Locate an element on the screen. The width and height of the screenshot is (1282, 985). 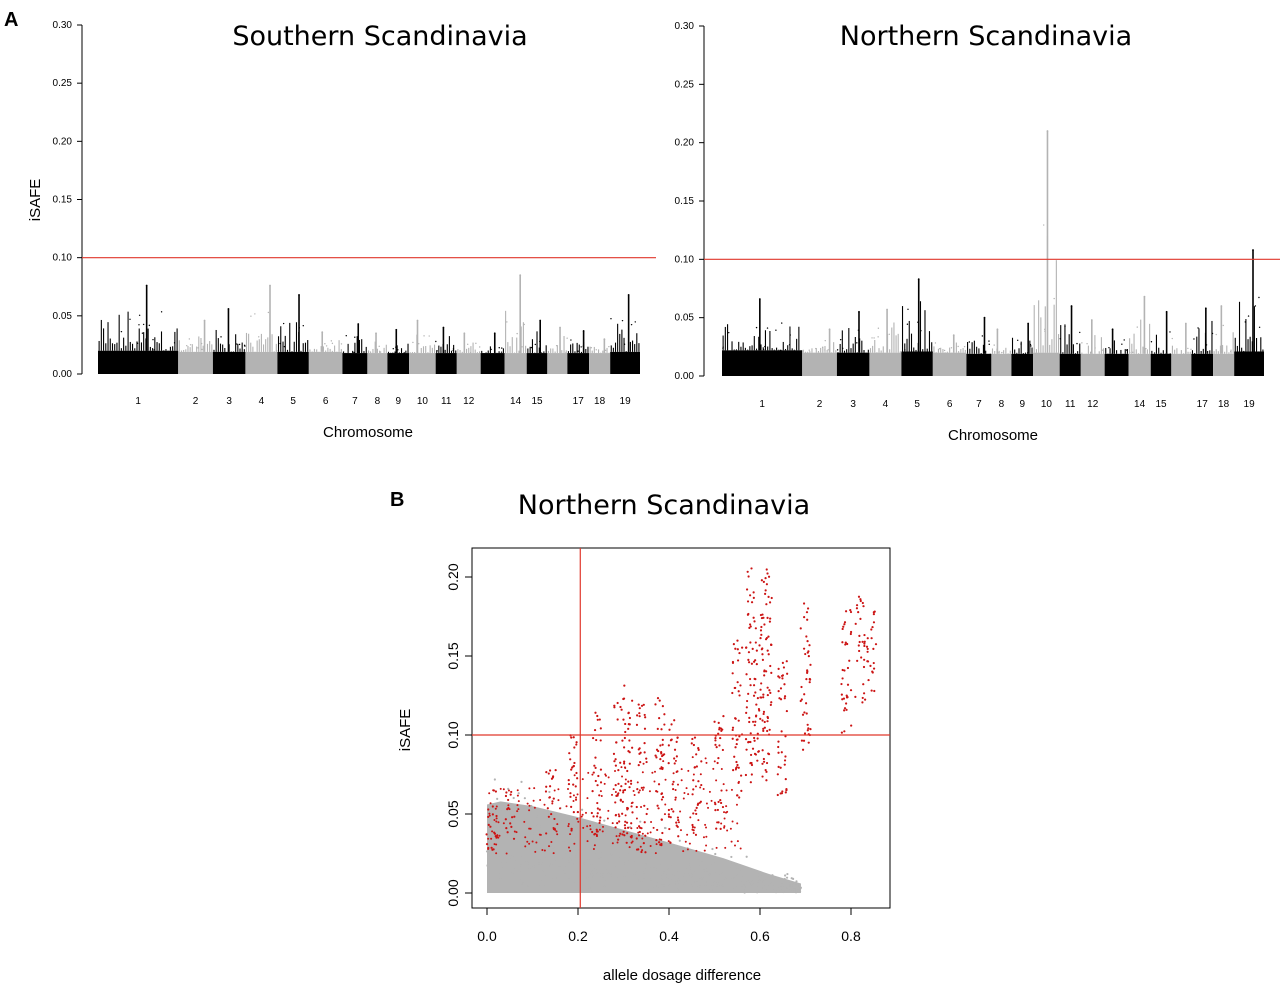
candidate-column is located at coordinates (550, 801).